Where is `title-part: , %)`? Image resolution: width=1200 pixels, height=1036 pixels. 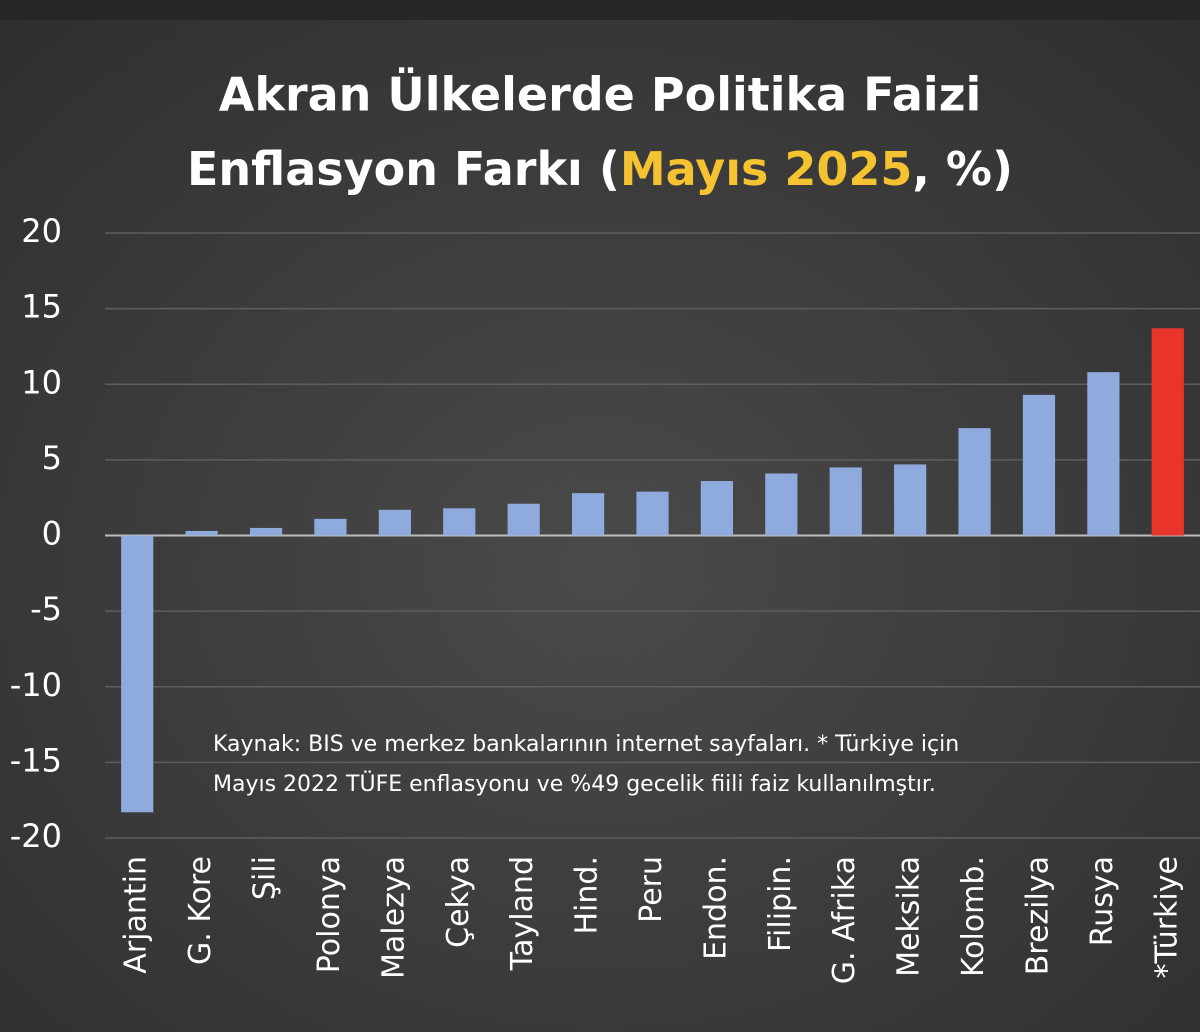
title-part: , %) is located at coordinates (962, 169).